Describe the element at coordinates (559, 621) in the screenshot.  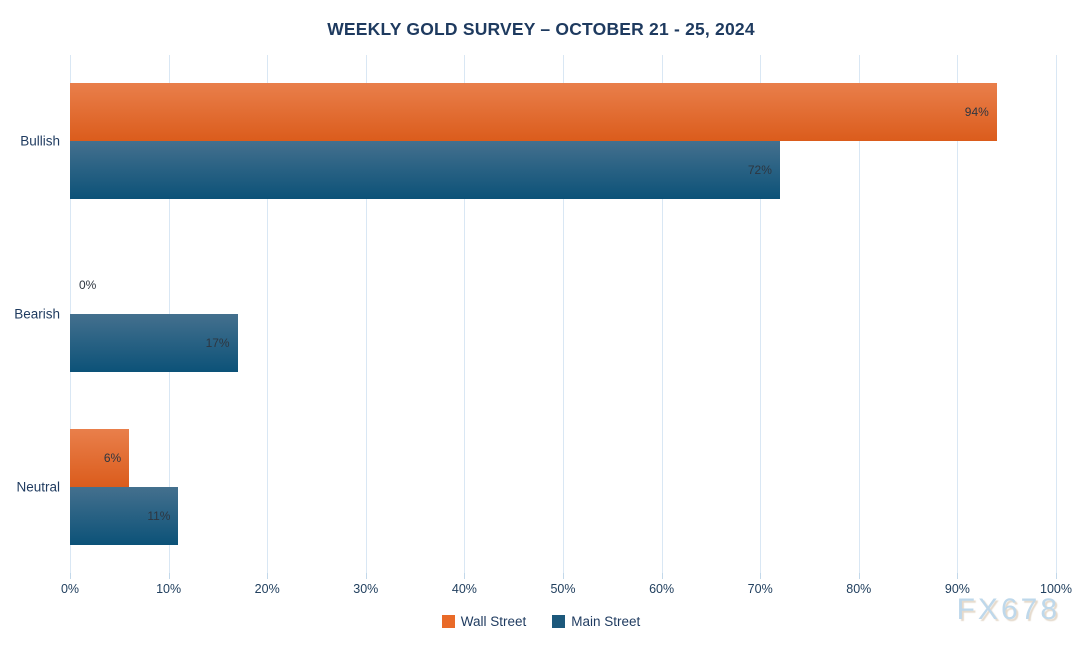
I see `legend-swatch-main-street` at that location.